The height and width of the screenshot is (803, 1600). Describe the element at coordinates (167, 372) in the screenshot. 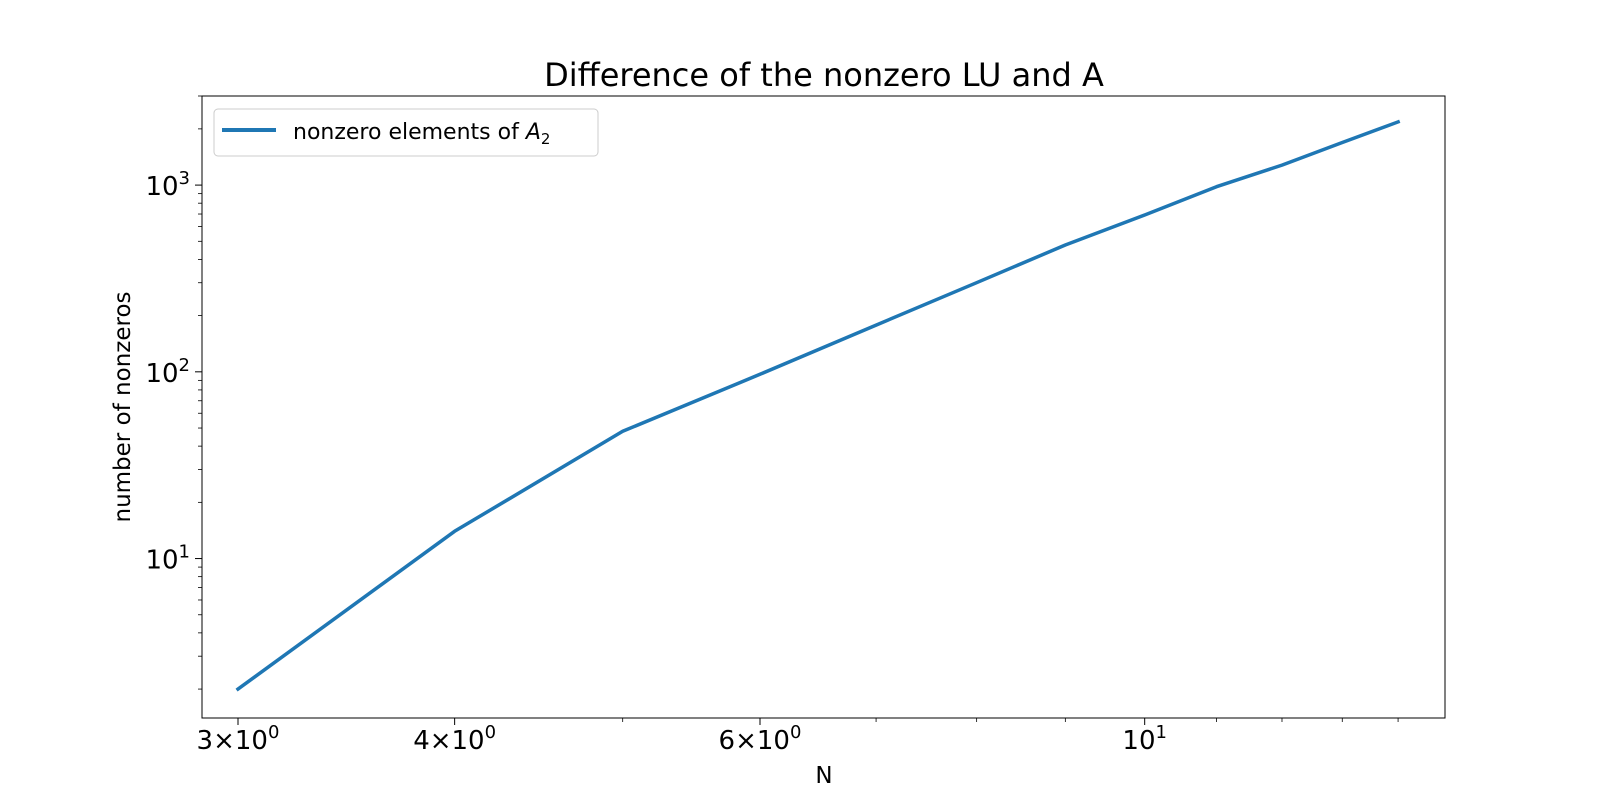

I see `y-tick-label: 102` at that location.